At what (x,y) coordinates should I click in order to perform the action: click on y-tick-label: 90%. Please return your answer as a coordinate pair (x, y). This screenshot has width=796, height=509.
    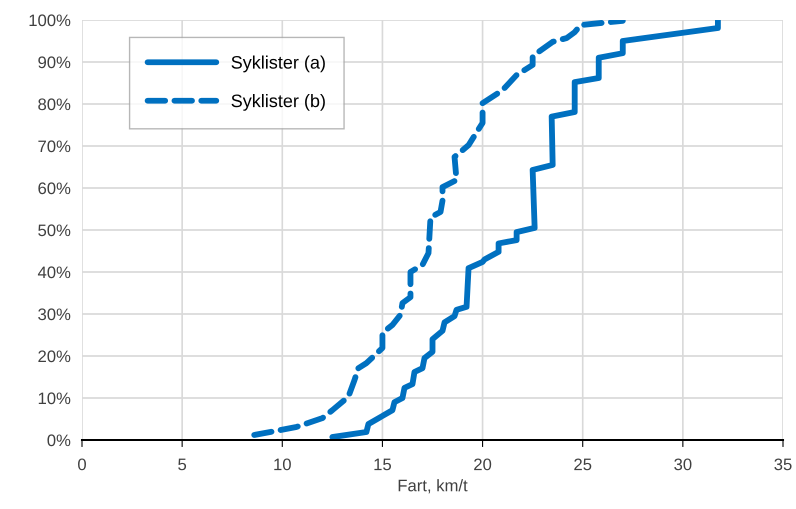
    Looking at the image, I should click on (54, 62).